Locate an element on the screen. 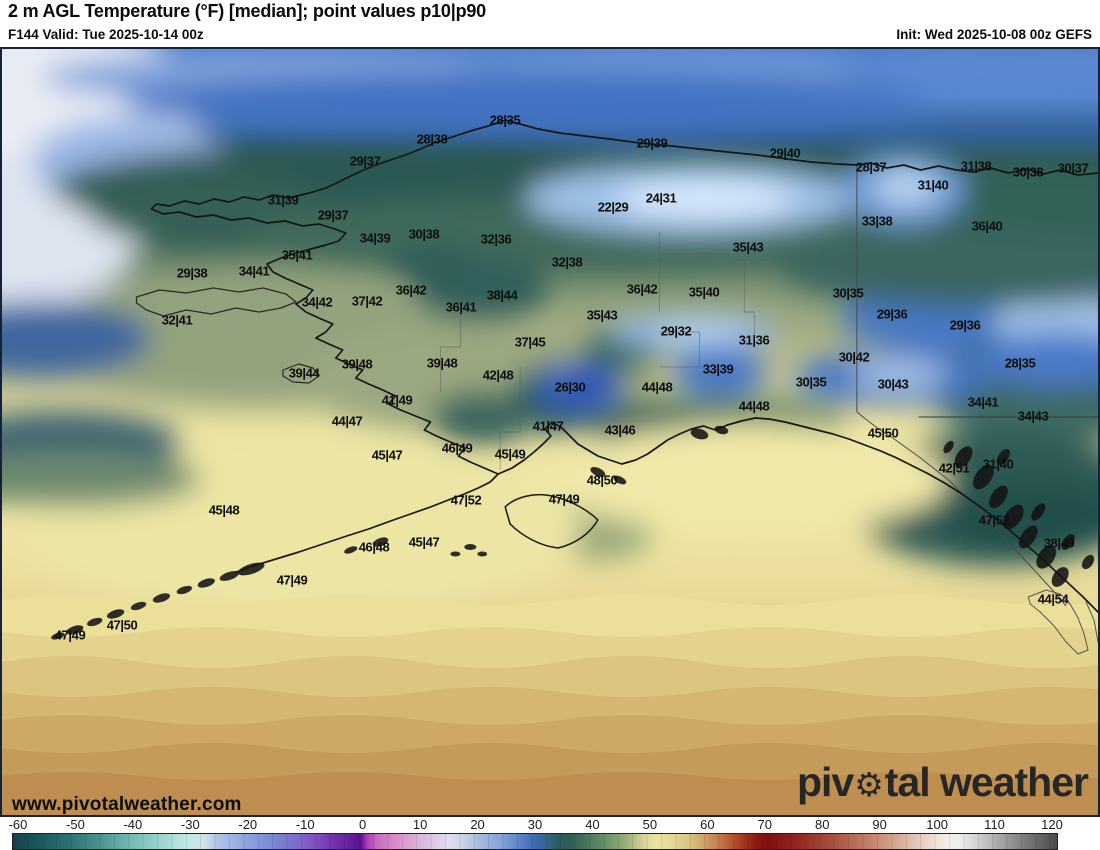 This screenshot has height=850, width=1100. gear-icon: ⚙ is located at coordinates (869, 784).